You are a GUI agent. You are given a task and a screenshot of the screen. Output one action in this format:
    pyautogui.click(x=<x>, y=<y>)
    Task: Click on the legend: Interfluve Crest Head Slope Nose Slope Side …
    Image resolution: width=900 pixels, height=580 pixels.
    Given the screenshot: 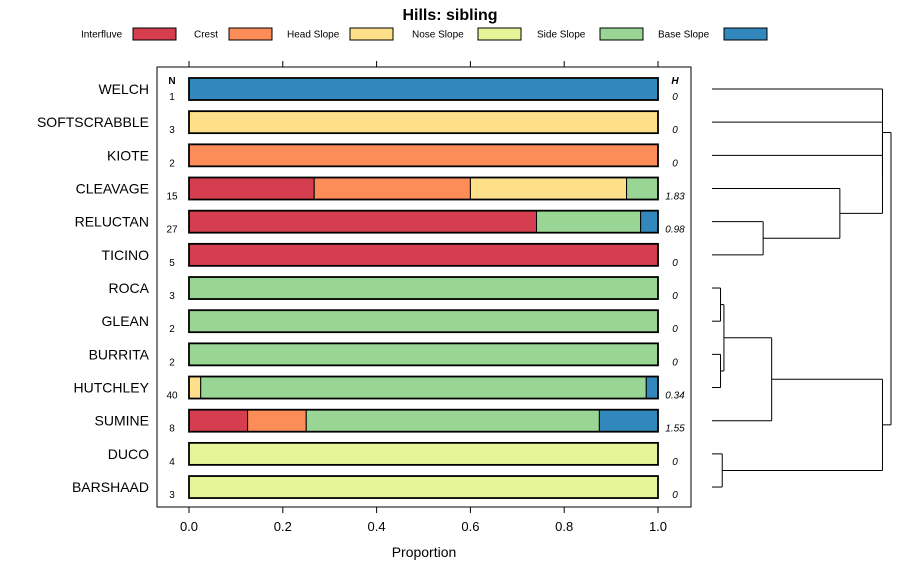 What is the action you would take?
    pyautogui.click(x=424, y=34)
    